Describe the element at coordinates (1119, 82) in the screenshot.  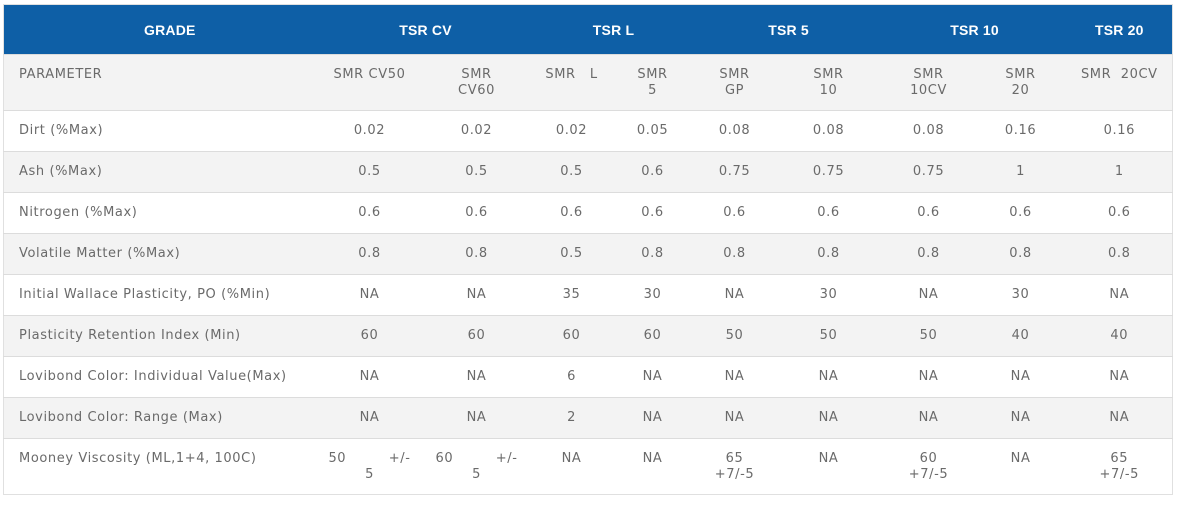
I see `grade-name-cell: SMR 20CV` at that location.